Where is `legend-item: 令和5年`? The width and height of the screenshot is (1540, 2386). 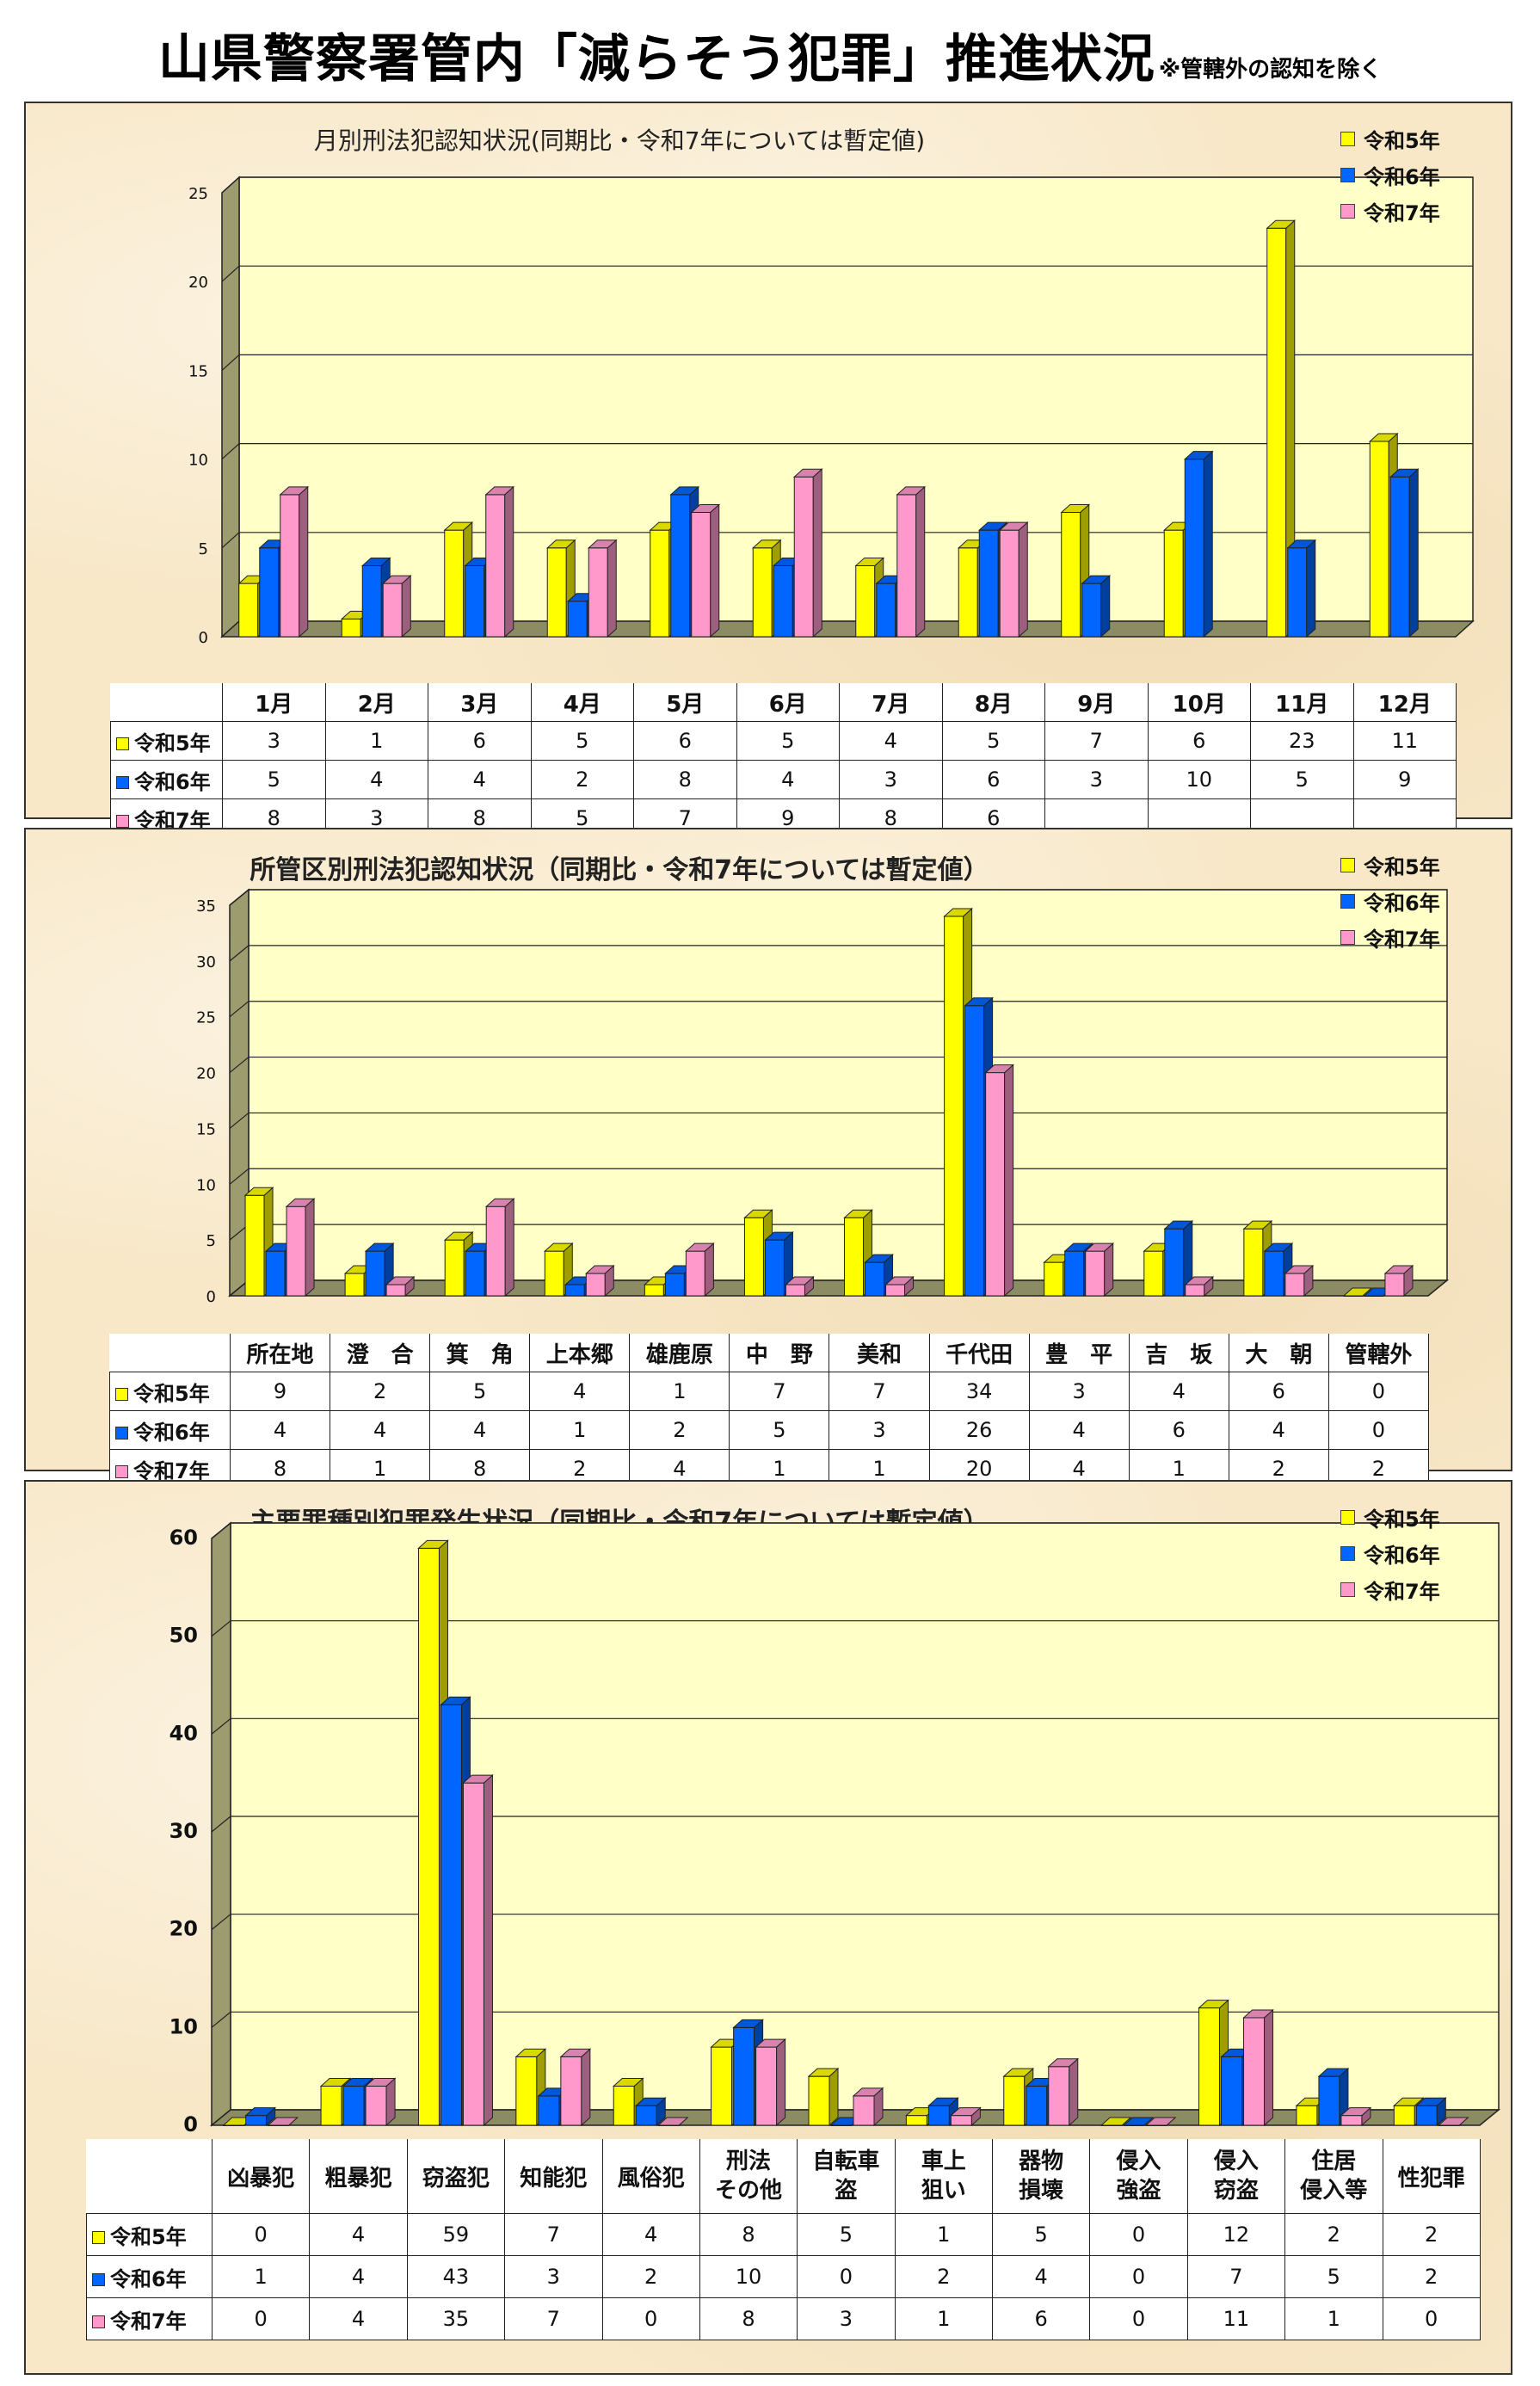
legend-item: 令和5年 is located at coordinates (1413, 865).